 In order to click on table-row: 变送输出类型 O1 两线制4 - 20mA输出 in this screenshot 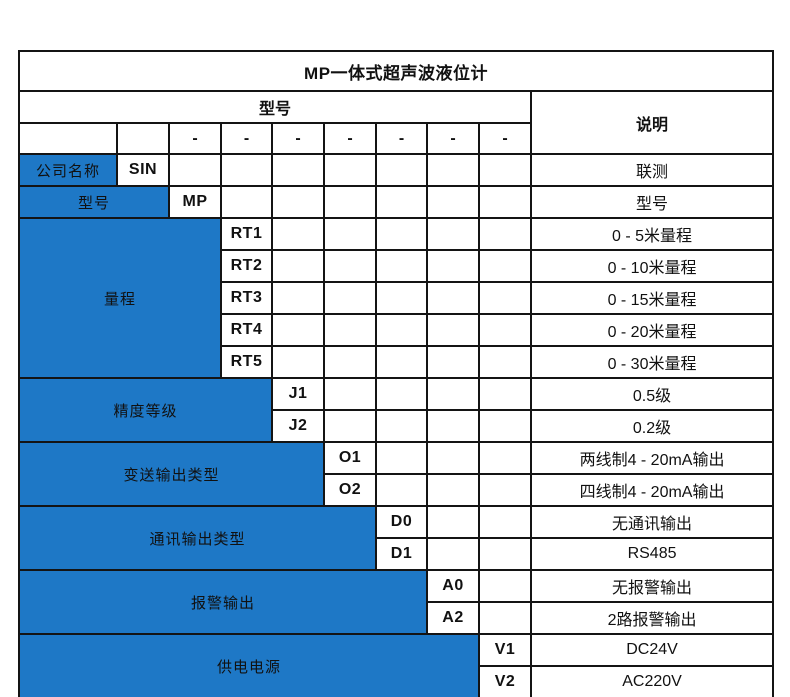, I will do `click(396, 474)`.